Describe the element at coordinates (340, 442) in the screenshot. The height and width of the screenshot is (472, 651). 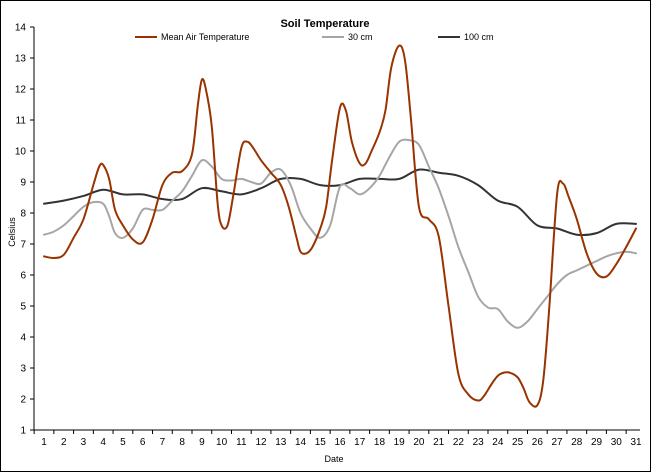
I see `x-tick-label: 16` at that location.